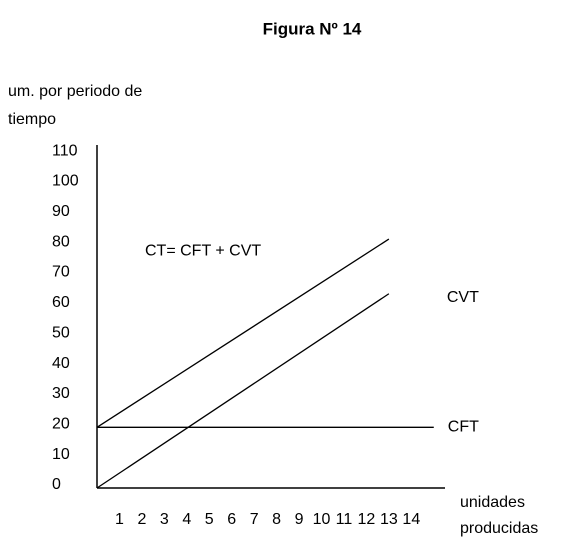 This screenshot has height=542, width=574. I want to click on y-tick-label: 100, so click(65, 181).